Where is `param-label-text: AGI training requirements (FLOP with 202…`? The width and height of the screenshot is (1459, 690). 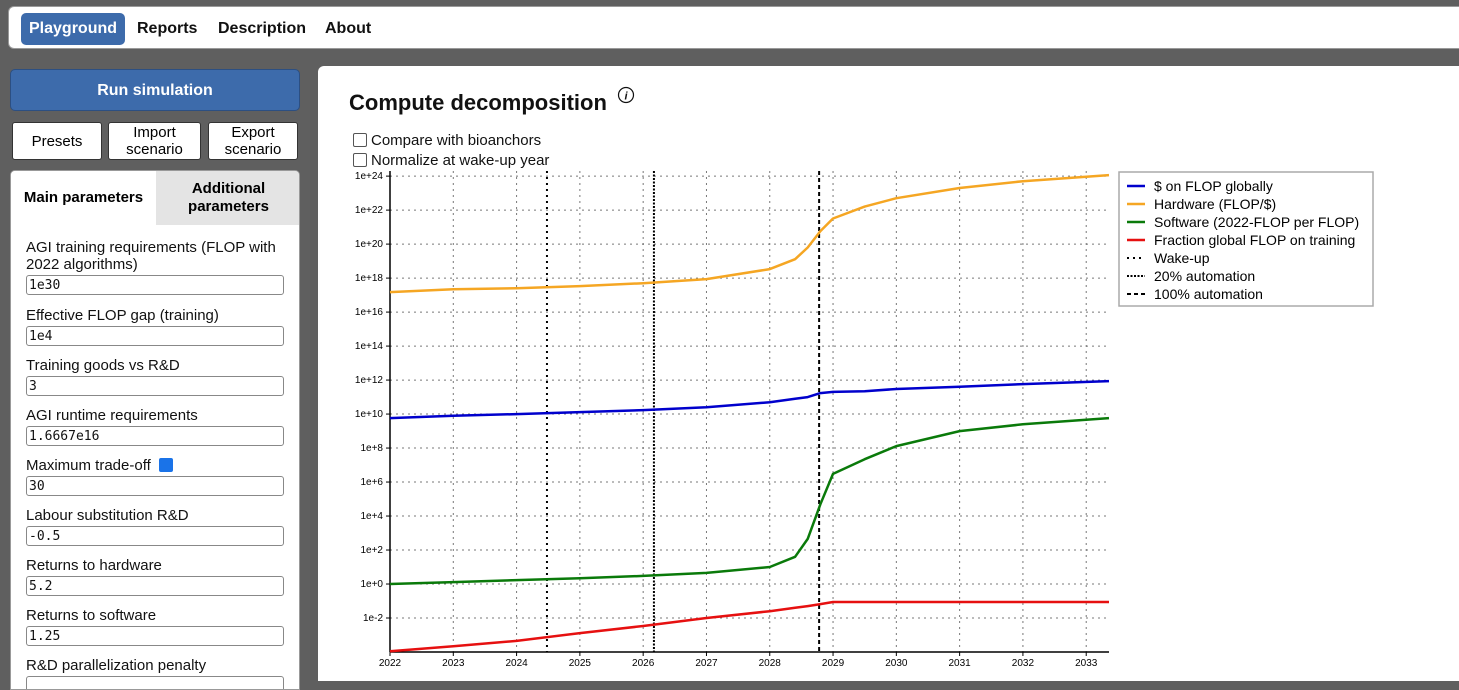 param-label-text: AGI training requirements (FLOP with 202… is located at coordinates (151, 256).